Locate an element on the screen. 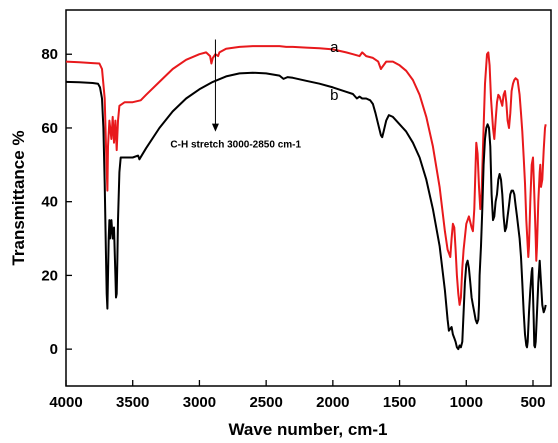 The height and width of the screenshot is (443, 558). annotation-arrow-head is located at coordinates (215, 127).